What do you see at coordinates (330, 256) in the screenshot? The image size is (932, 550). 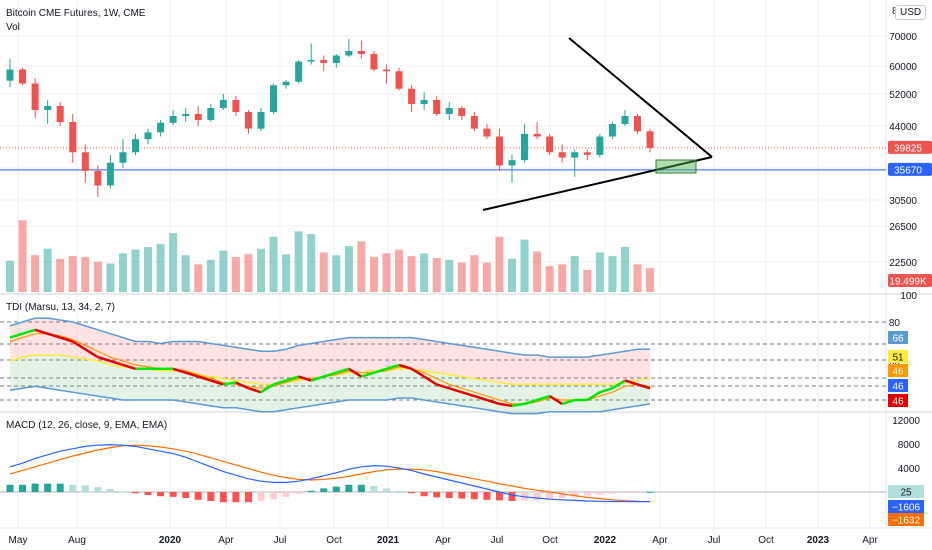 I see `volume-pane` at bounding box center [330, 256].